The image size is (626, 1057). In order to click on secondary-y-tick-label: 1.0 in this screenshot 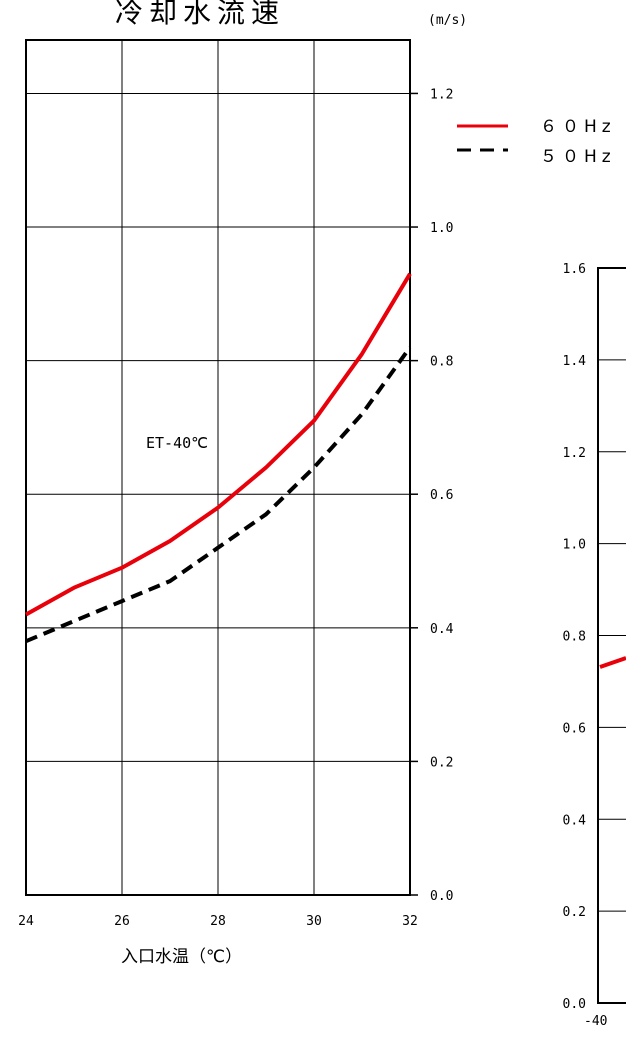, I will do `click(574, 545)`.